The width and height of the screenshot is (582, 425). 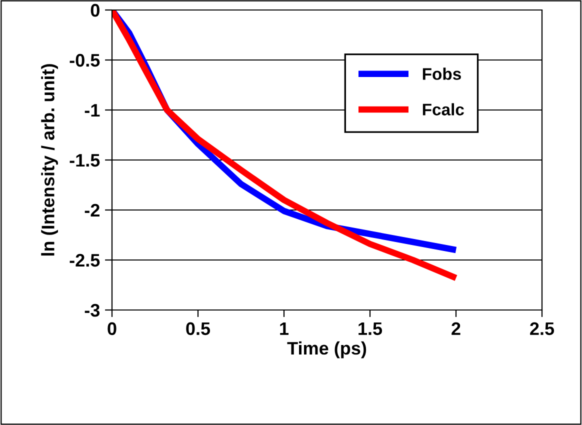 I want to click on x-tick-label: 1.5, so click(x=370, y=329).